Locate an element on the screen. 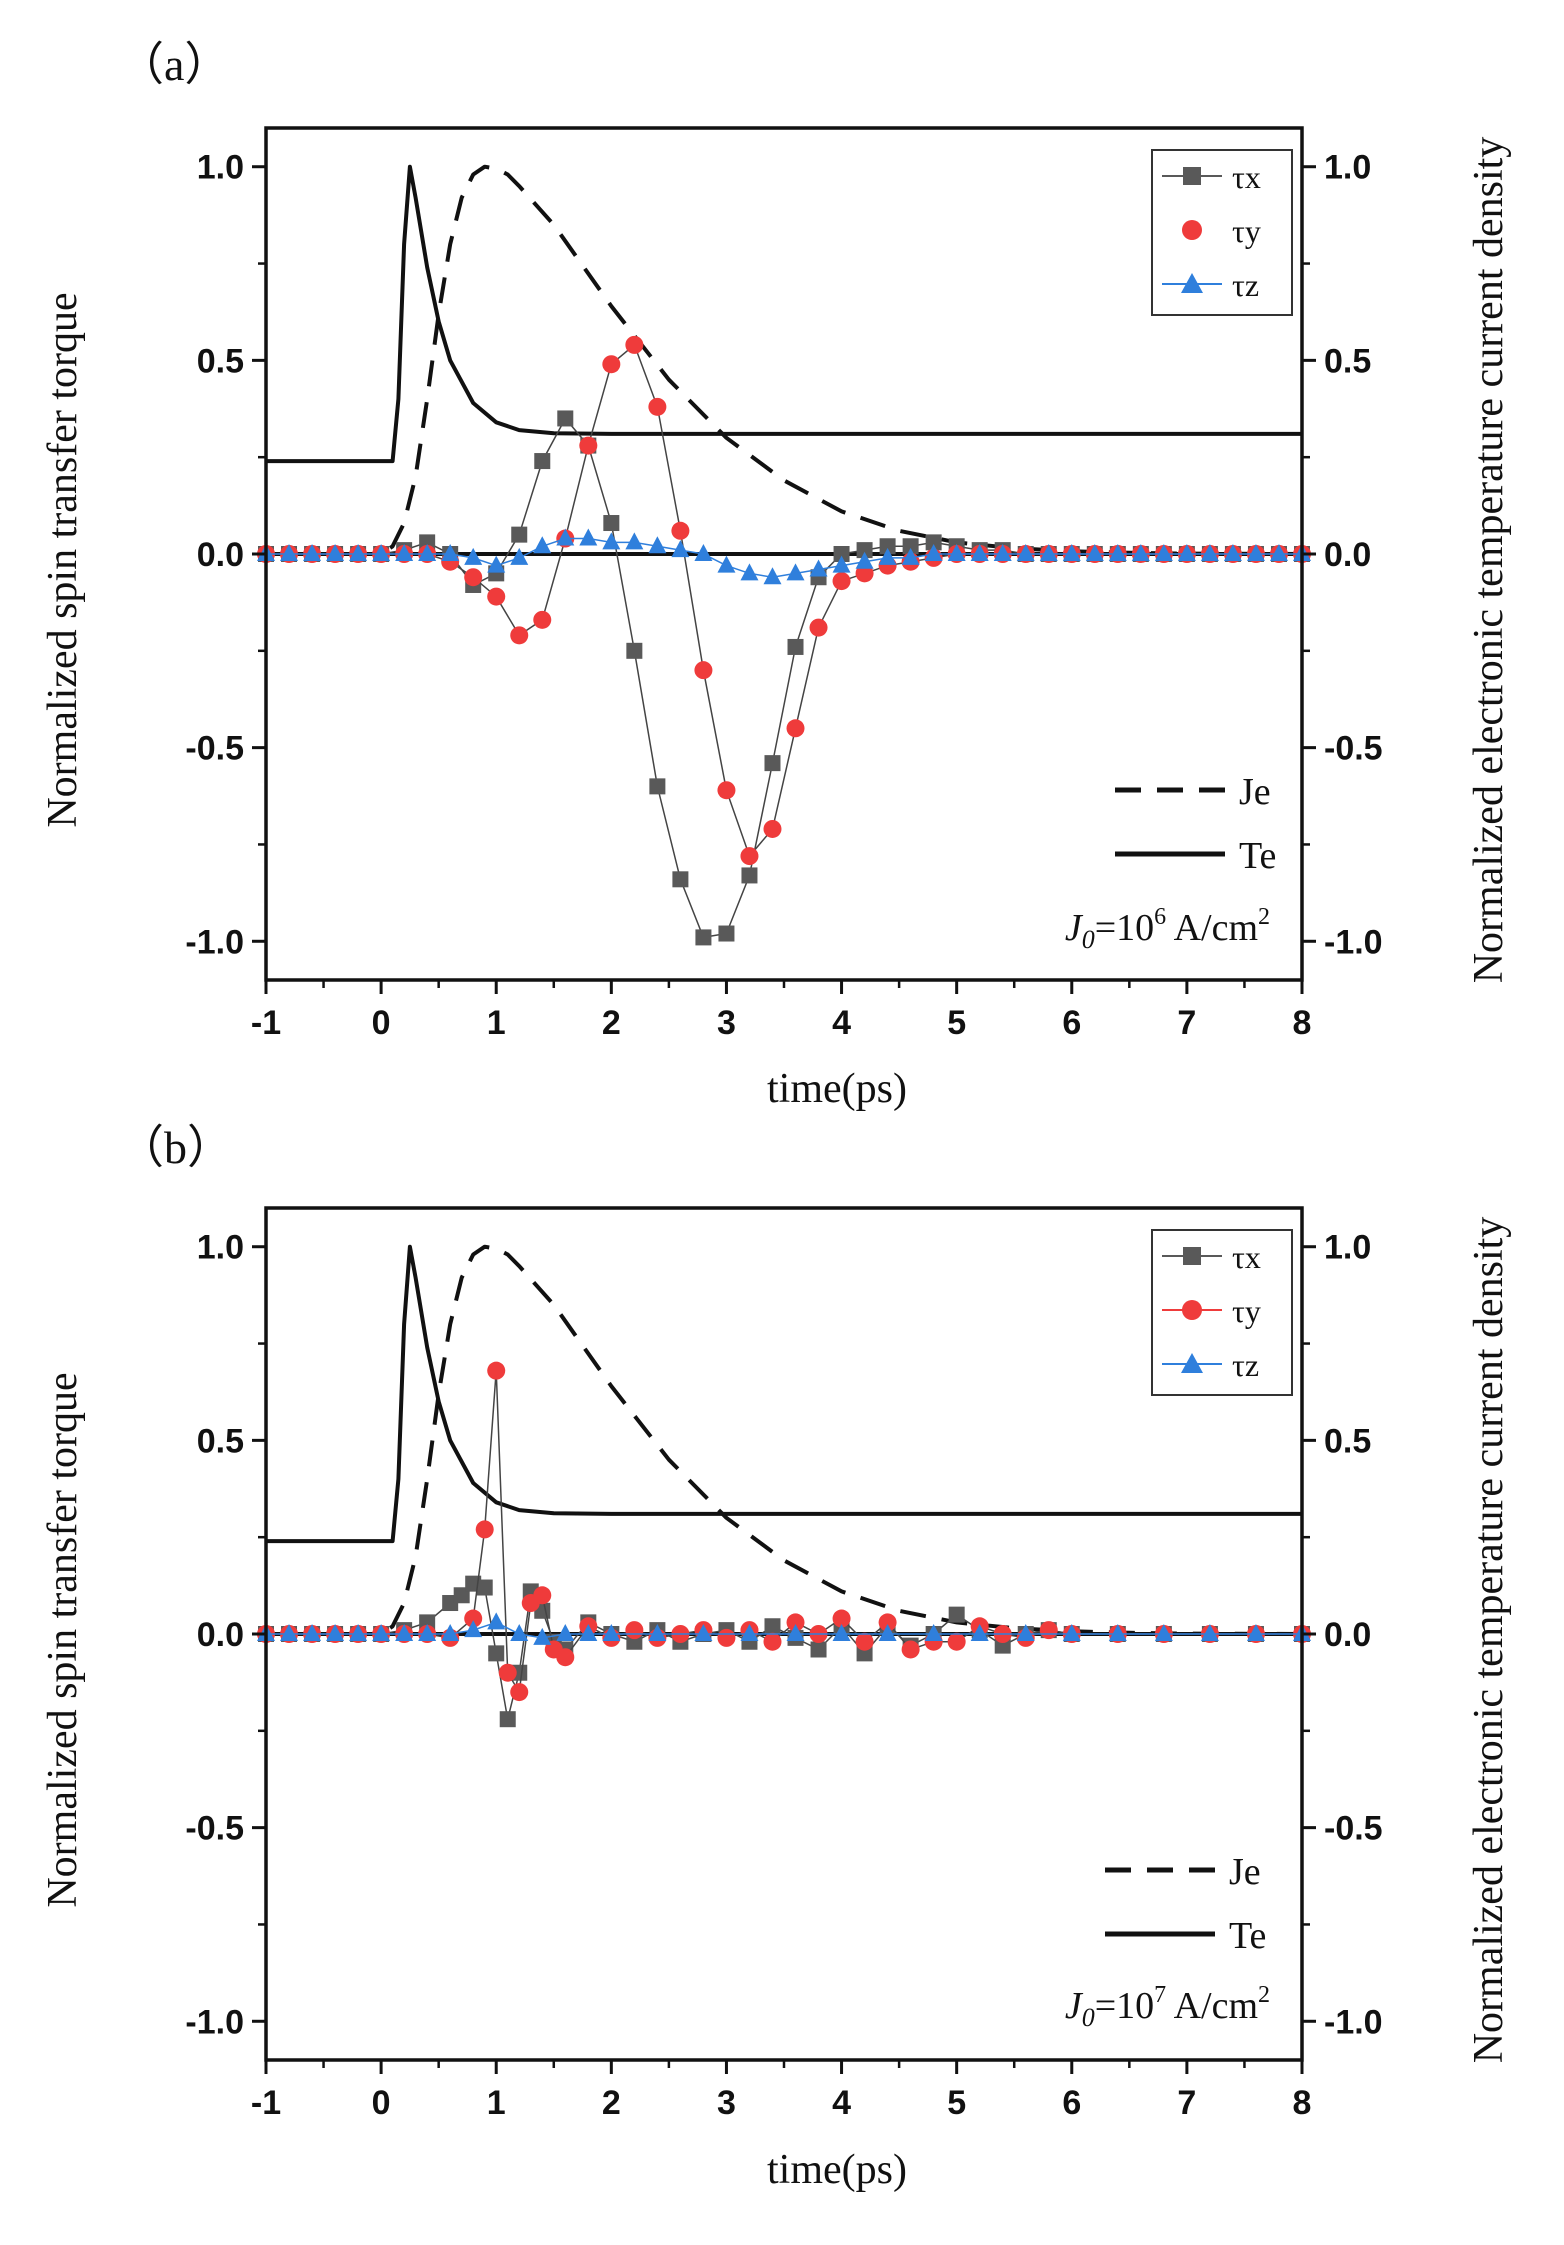 Image resolution: width=1564 pixels, height=2245 pixels. annotation-eq: =10 is located at coordinates (1124, 928).